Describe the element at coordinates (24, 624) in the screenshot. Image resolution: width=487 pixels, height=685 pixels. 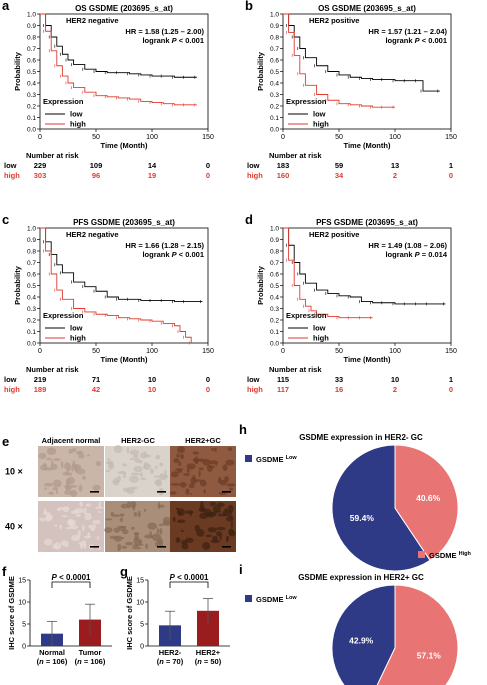
I see `y-tick-label: 5` at that location.